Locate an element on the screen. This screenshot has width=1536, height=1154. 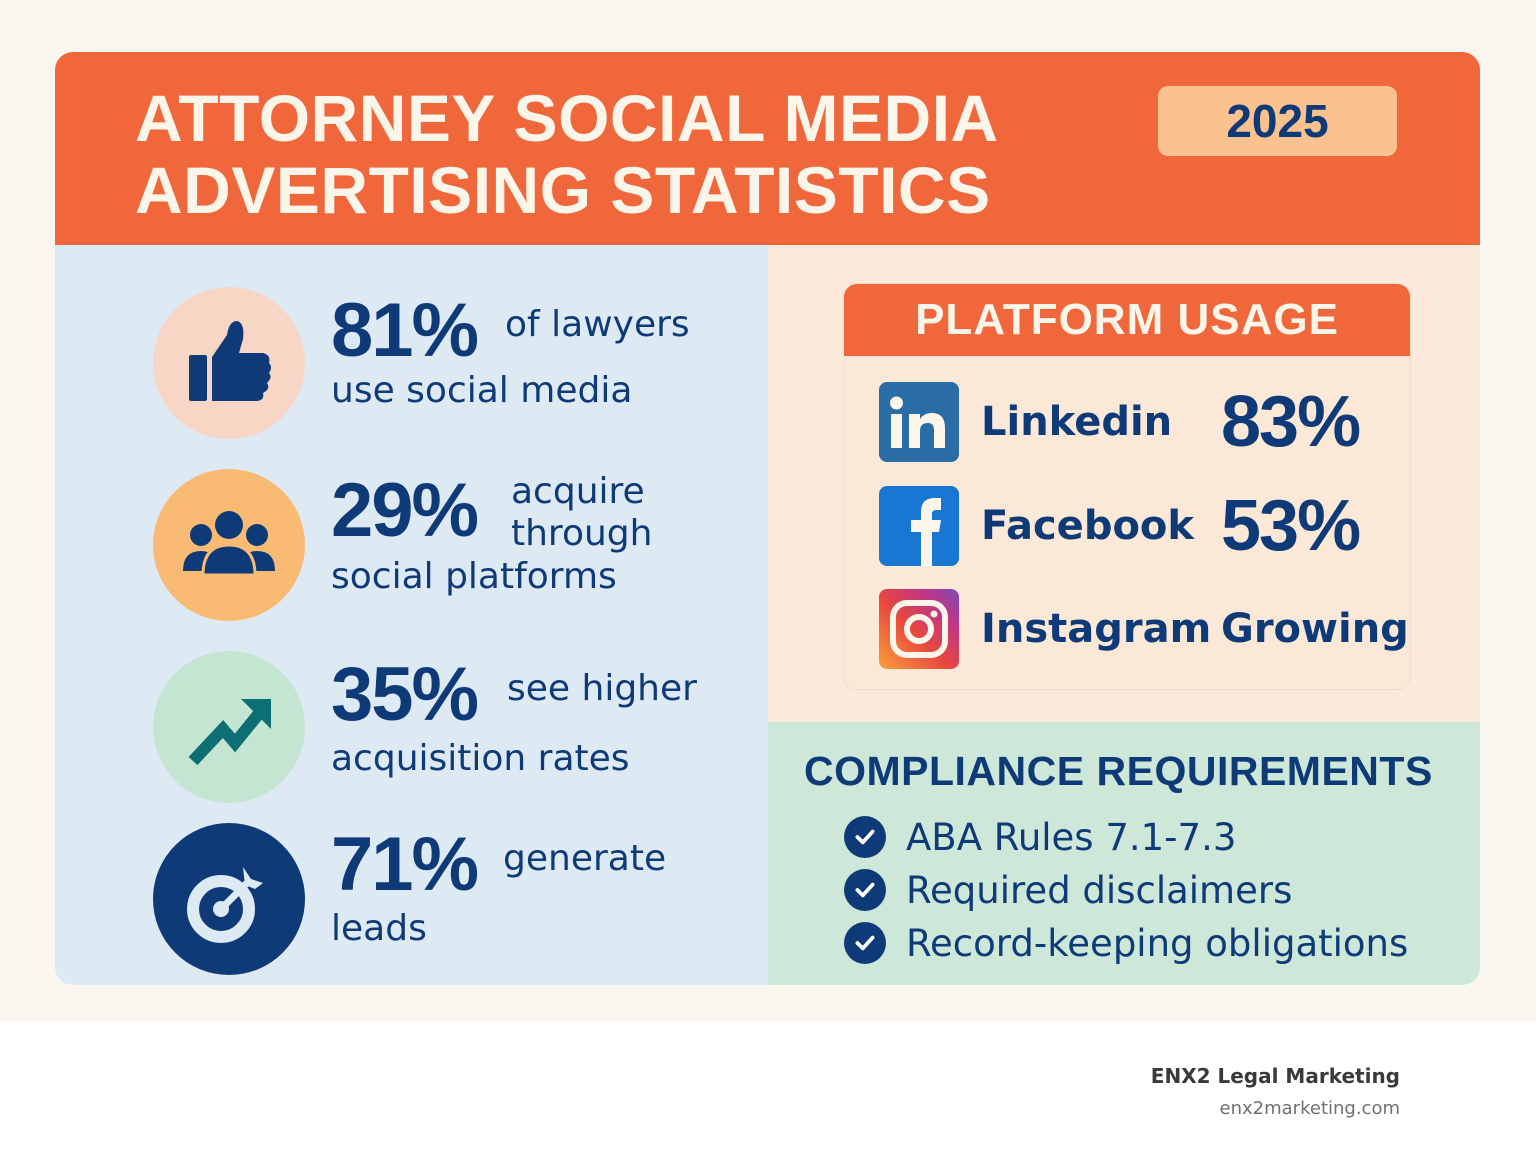
target-icon is located at coordinates (229, 899).